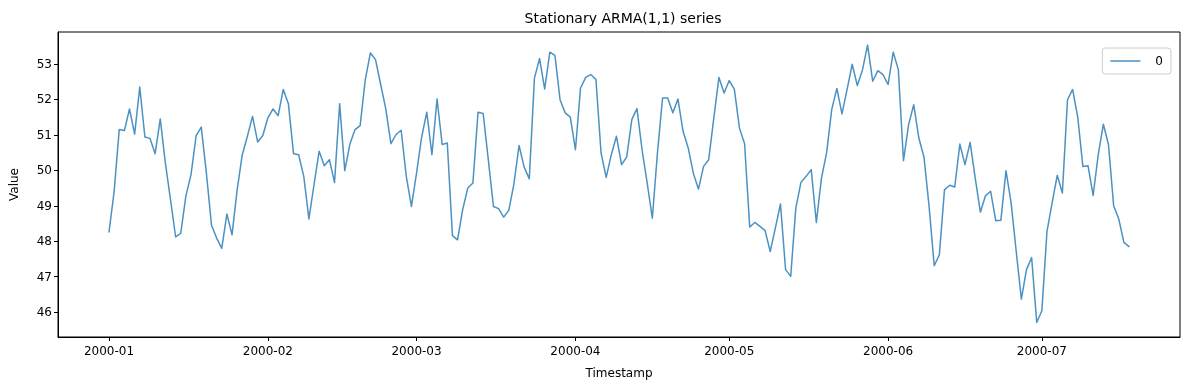  What do you see at coordinates (729, 351) in the screenshot?
I see `x-tick-label: 2000-05` at bounding box center [729, 351].